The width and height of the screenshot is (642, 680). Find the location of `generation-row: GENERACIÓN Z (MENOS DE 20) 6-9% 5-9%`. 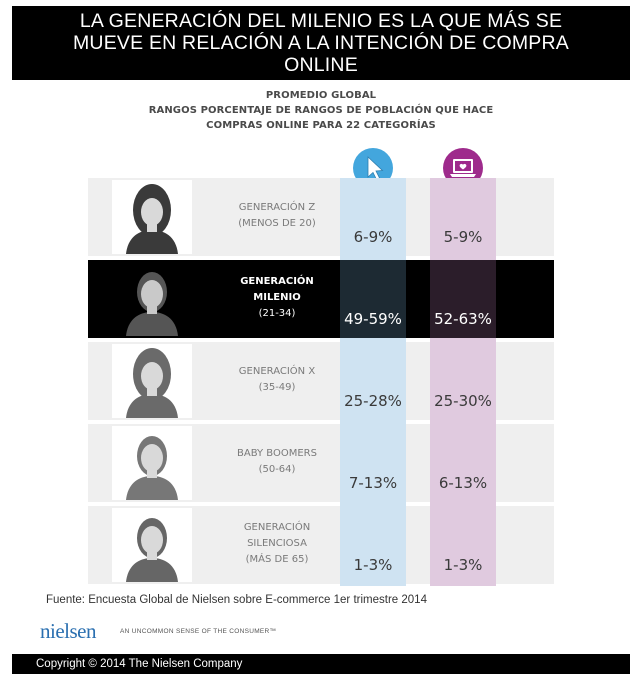

generation-row: GENERACIÓN Z (MENOS DE 20) 6-9% 5-9% is located at coordinates (321, 217).